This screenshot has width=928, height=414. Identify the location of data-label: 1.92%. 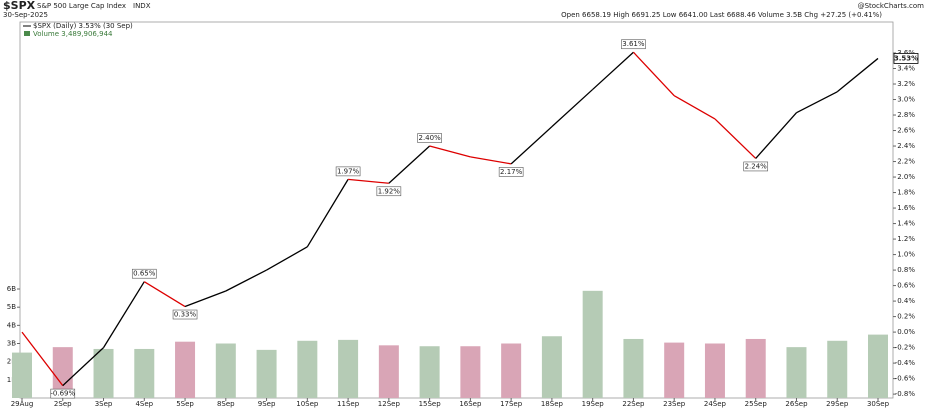
(389, 191).